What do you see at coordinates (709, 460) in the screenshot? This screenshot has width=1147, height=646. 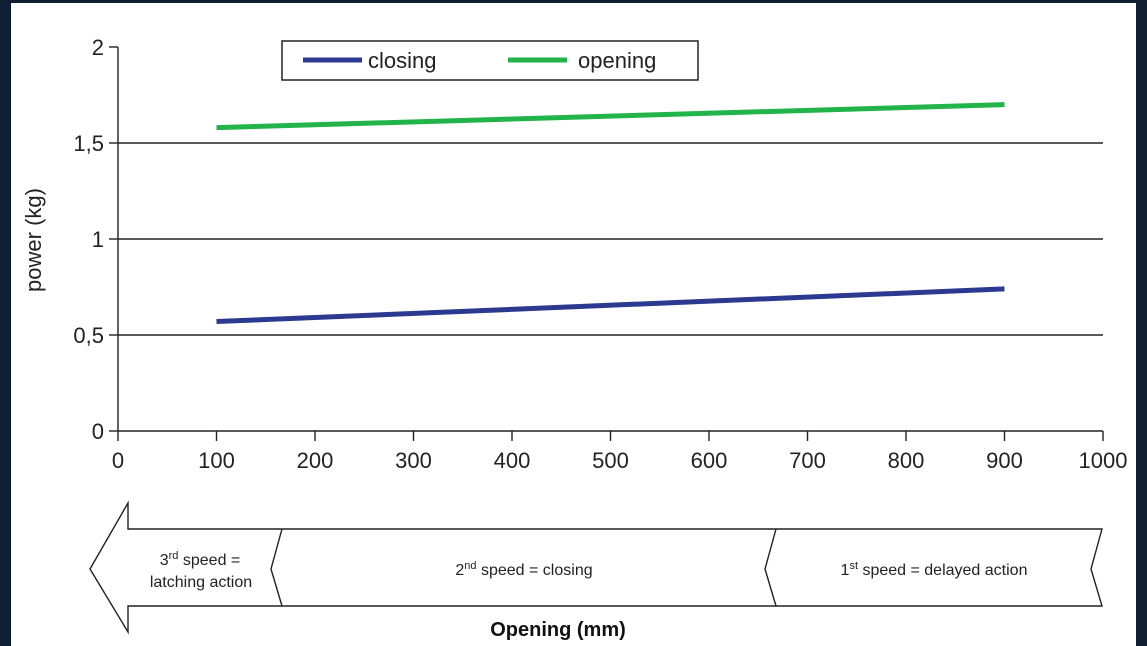 I see `x-tick-label: 600` at bounding box center [709, 460].